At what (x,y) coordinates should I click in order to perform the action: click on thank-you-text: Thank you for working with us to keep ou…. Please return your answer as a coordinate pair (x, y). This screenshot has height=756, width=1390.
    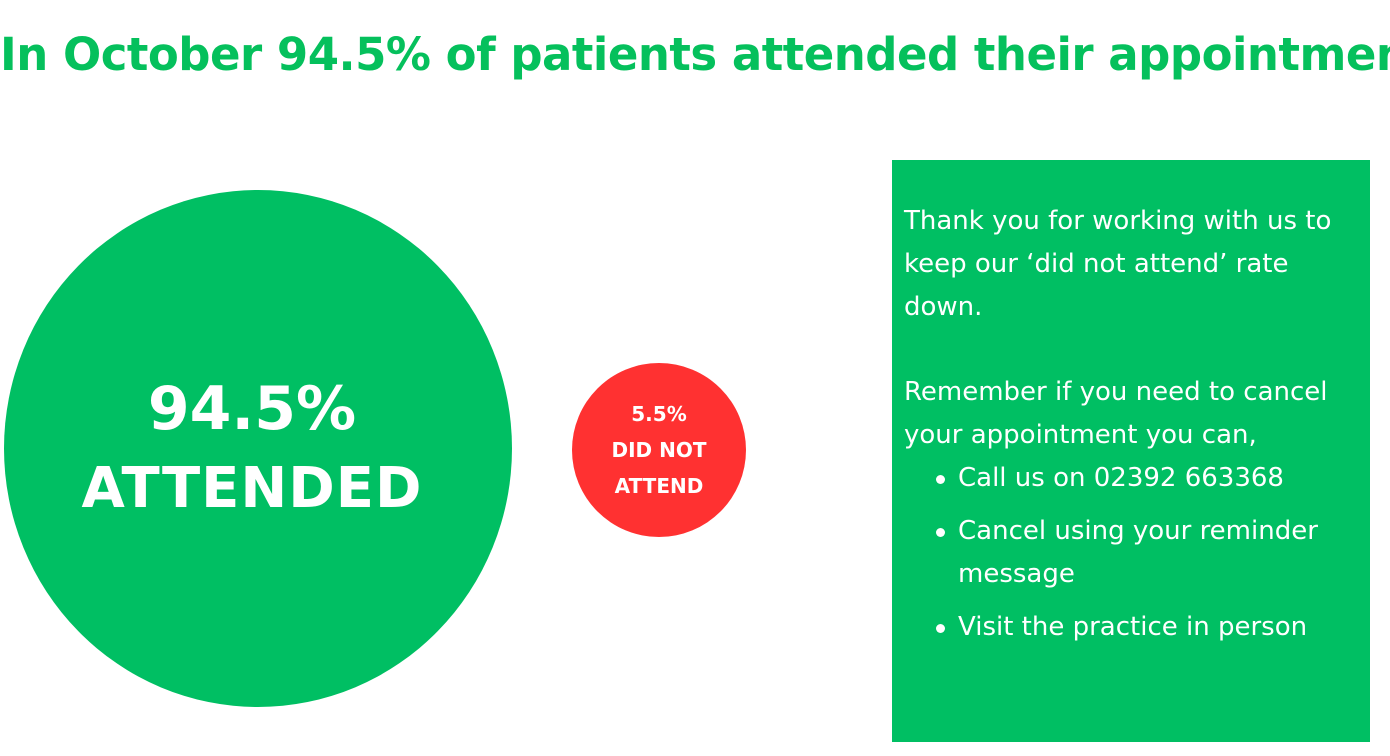
    Looking at the image, I should click on (1118, 264).